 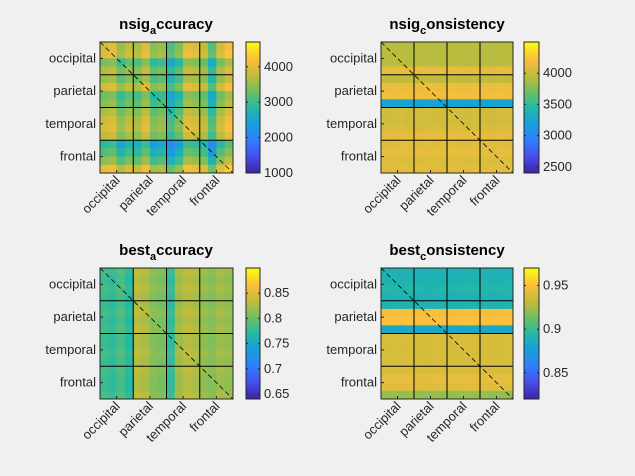 I want to click on y-tick-label: frontal, so click(x=78, y=382).